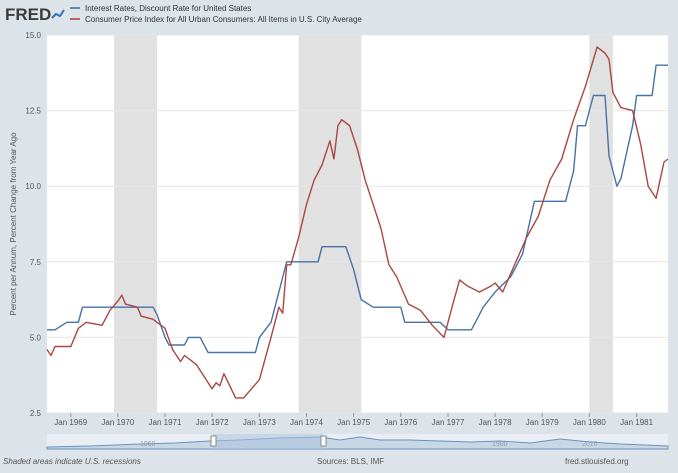 The height and width of the screenshot is (473, 678). Describe the element at coordinates (369, 444) in the screenshot. I see `navigator-labels: 1960 1980 2010` at that location.